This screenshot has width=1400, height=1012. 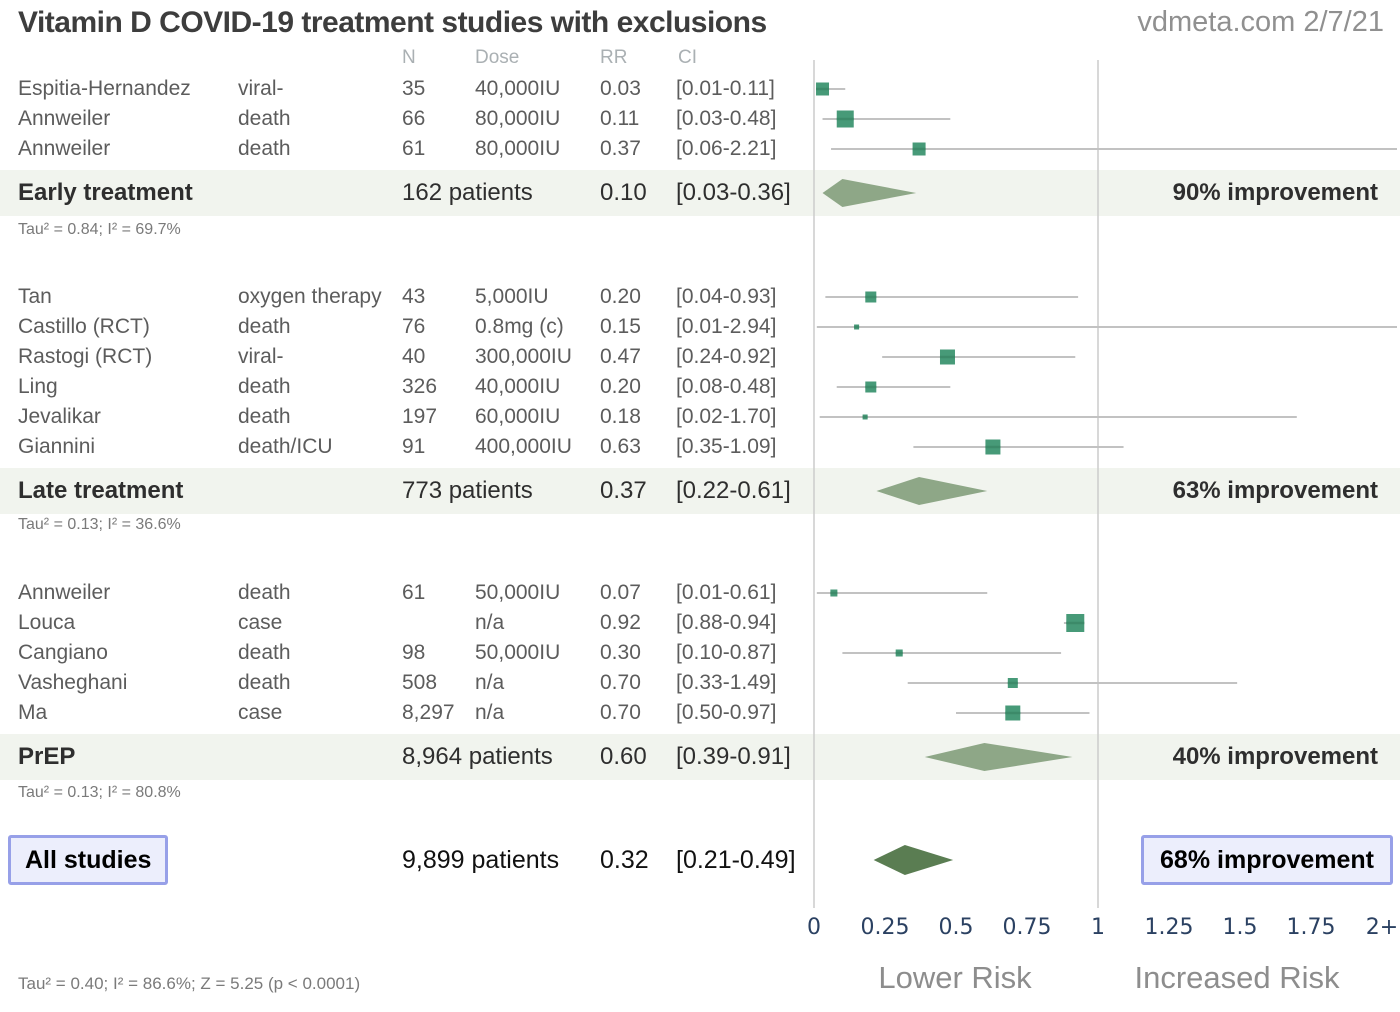 I want to click on study-n: 8,297, so click(x=428, y=712).